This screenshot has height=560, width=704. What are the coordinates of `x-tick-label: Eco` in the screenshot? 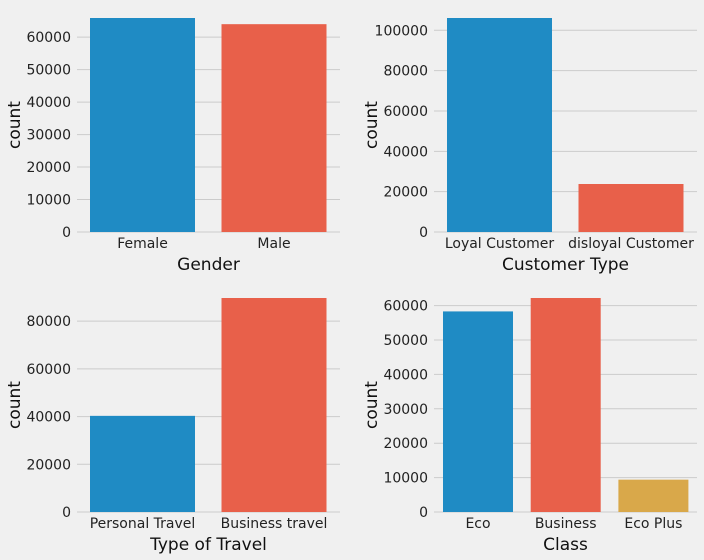 It's located at (477, 524).